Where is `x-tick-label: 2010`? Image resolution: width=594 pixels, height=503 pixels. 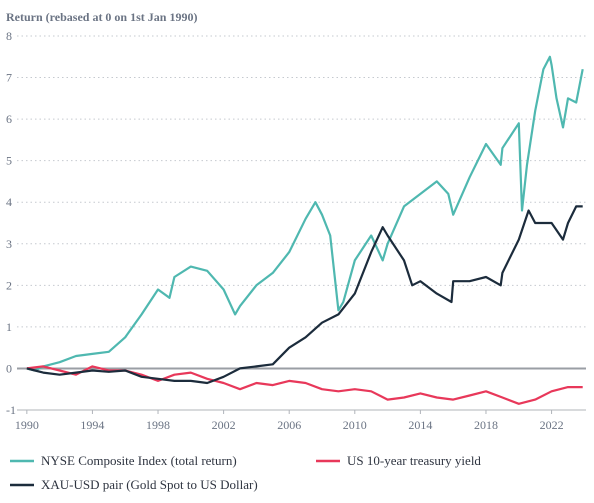 x-tick-label: 2010 is located at coordinates (355, 425).